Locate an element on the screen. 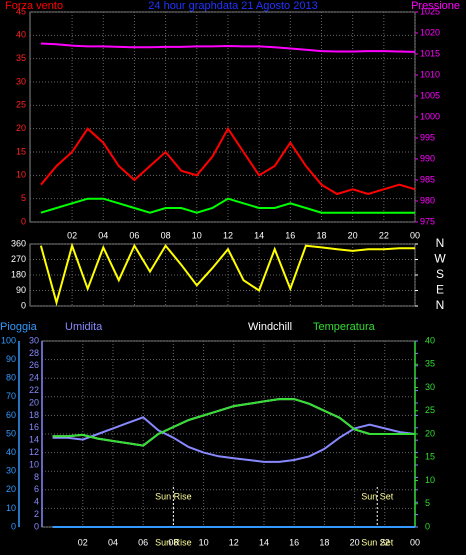  y2-tick-label: W is located at coordinates (440, 259).